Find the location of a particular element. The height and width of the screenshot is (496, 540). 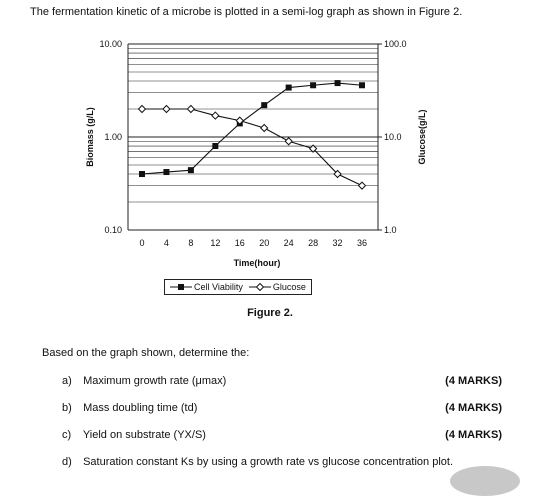

question-lead: Based on the graph shown, determine the: is located at coordinates (146, 353).